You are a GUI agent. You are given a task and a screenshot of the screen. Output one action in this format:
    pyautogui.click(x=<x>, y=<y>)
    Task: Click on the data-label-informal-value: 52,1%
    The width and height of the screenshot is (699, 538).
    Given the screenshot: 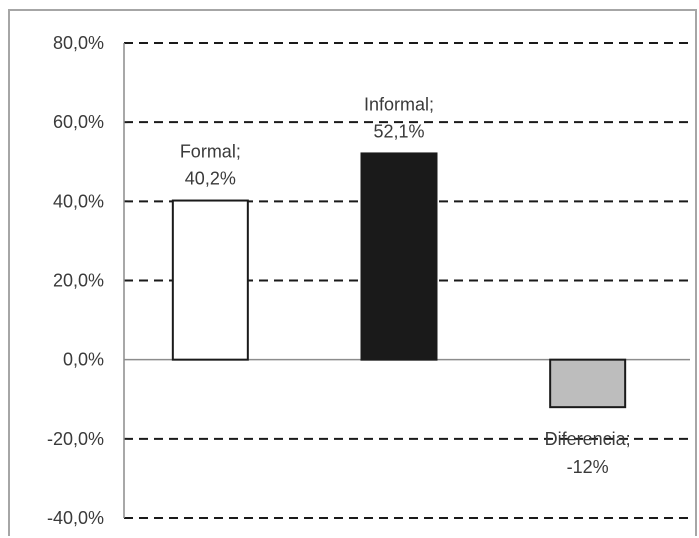 What is the action you would take?
    pyautogui.click(x=398, y=131)
    